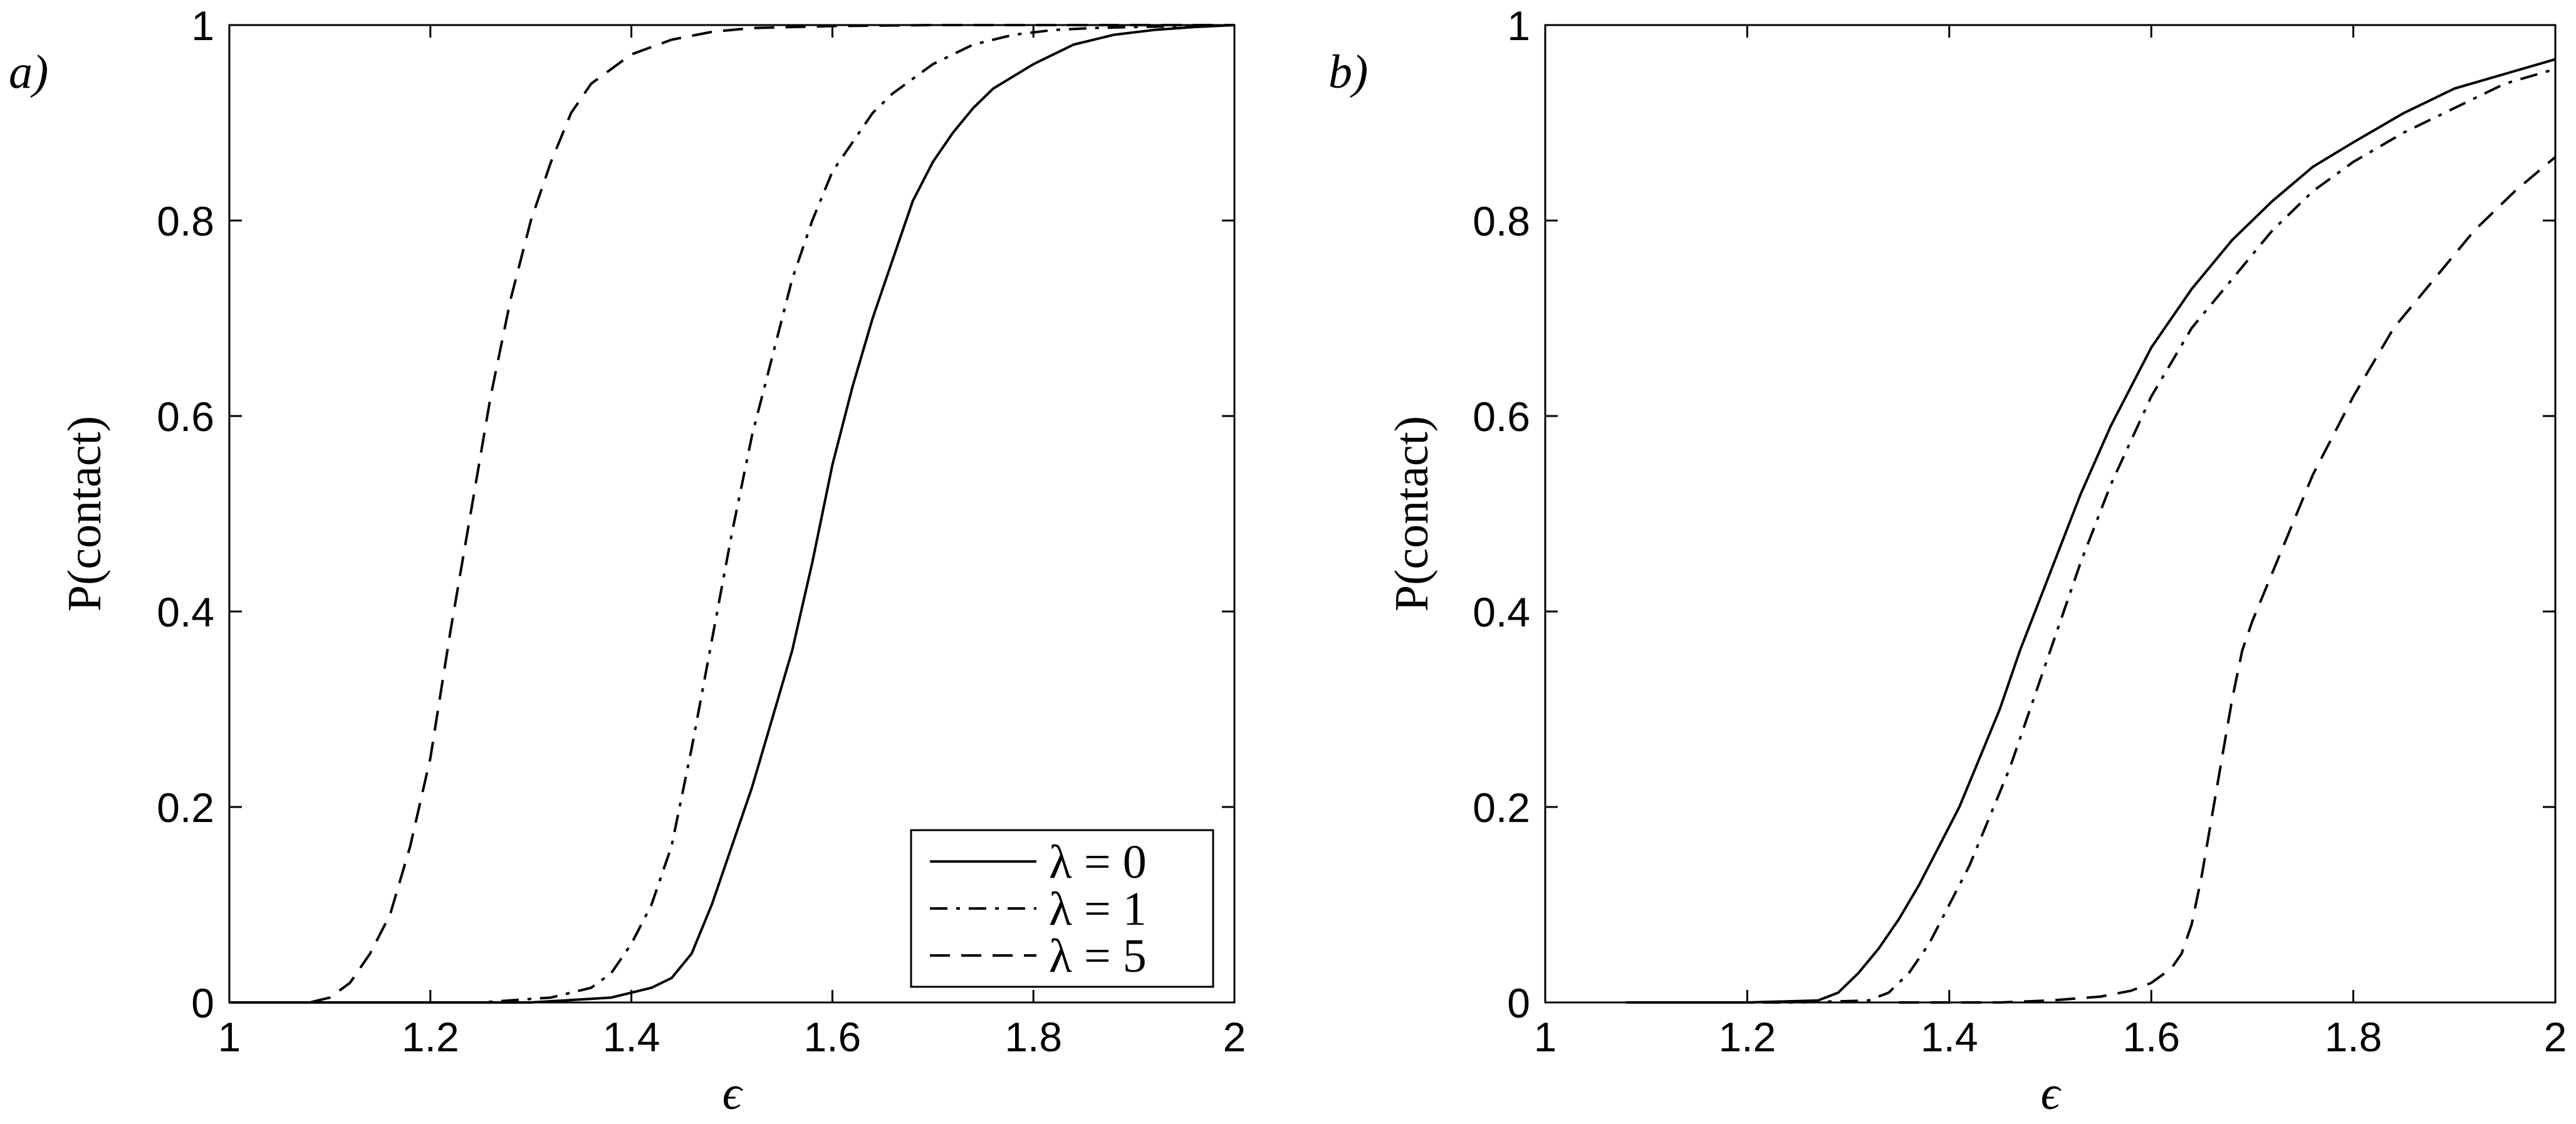  Describe the element at coordinates (28, 72) in the screenshot. I see `panel-label: a)` at that location.